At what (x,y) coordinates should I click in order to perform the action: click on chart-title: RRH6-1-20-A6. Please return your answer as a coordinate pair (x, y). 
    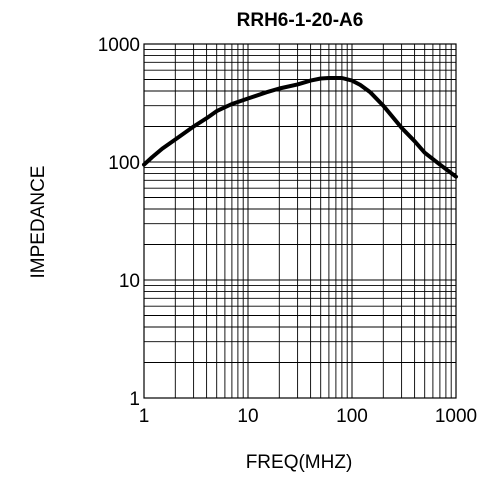
    Looking at the image, I should click on (300, 20).